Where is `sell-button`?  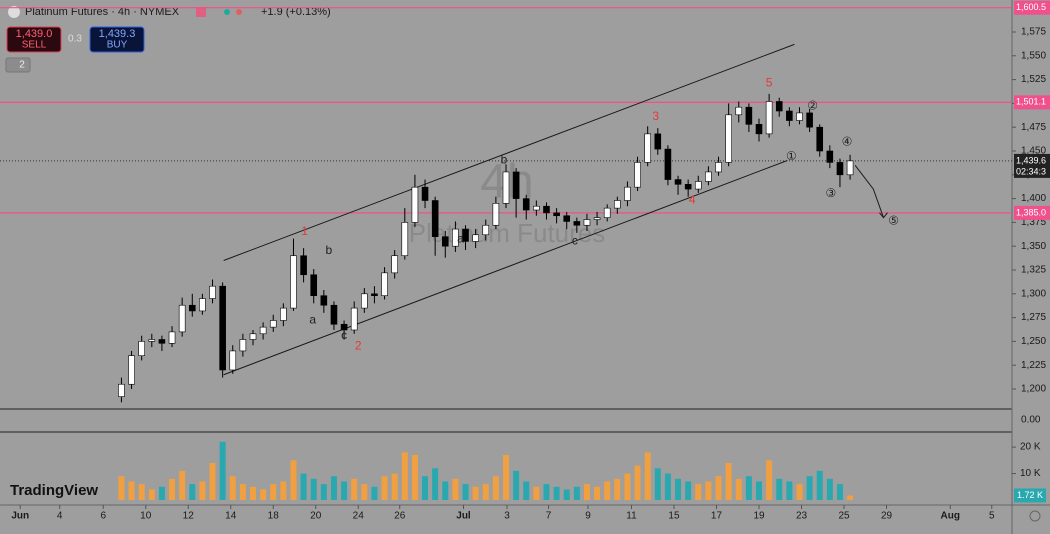 sell-button is located at coordinates (34, 39).